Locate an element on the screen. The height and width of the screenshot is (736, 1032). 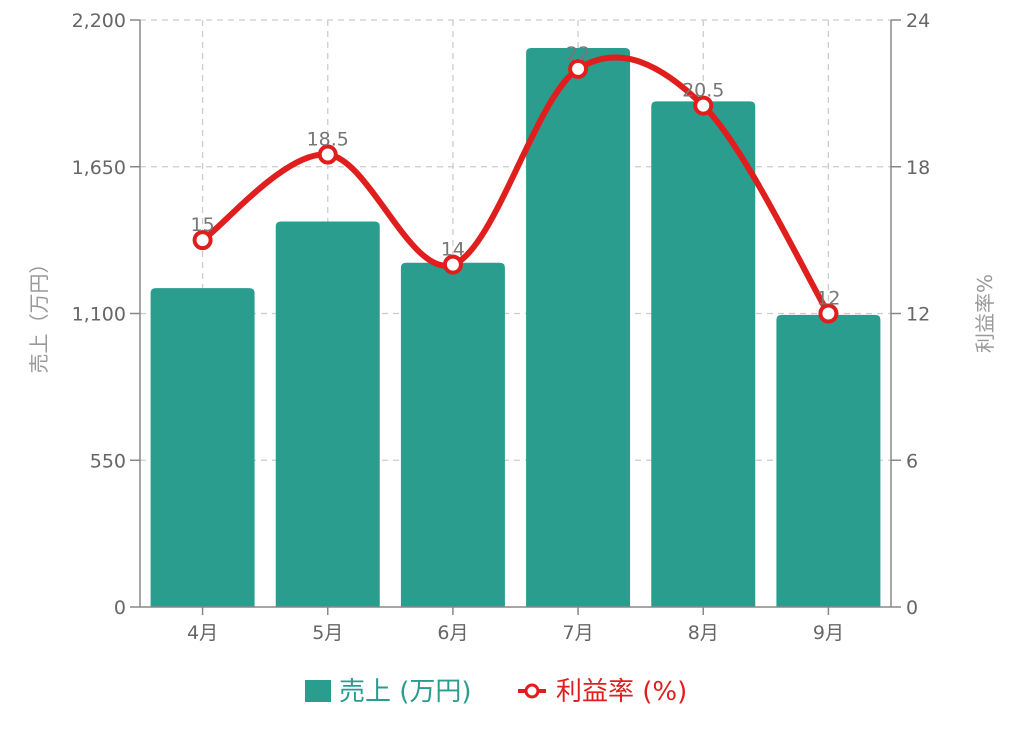
data-label: 22 is located at coordinates (578, 54).